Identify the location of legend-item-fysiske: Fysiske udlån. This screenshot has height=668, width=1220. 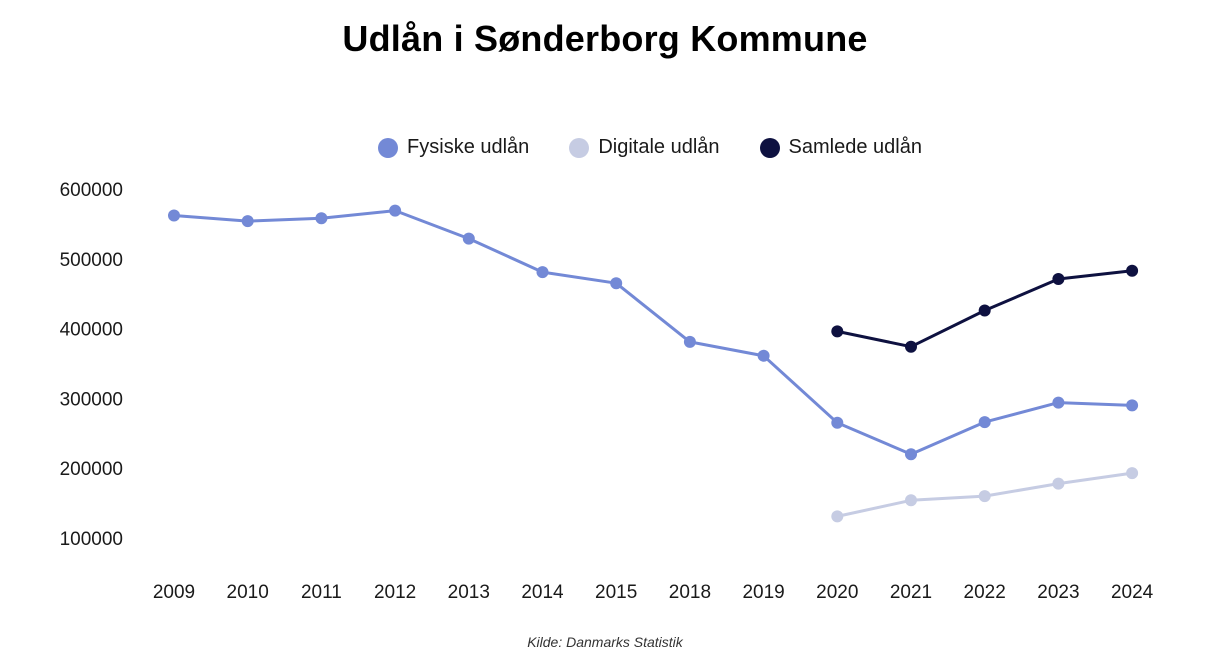
(453, 147).